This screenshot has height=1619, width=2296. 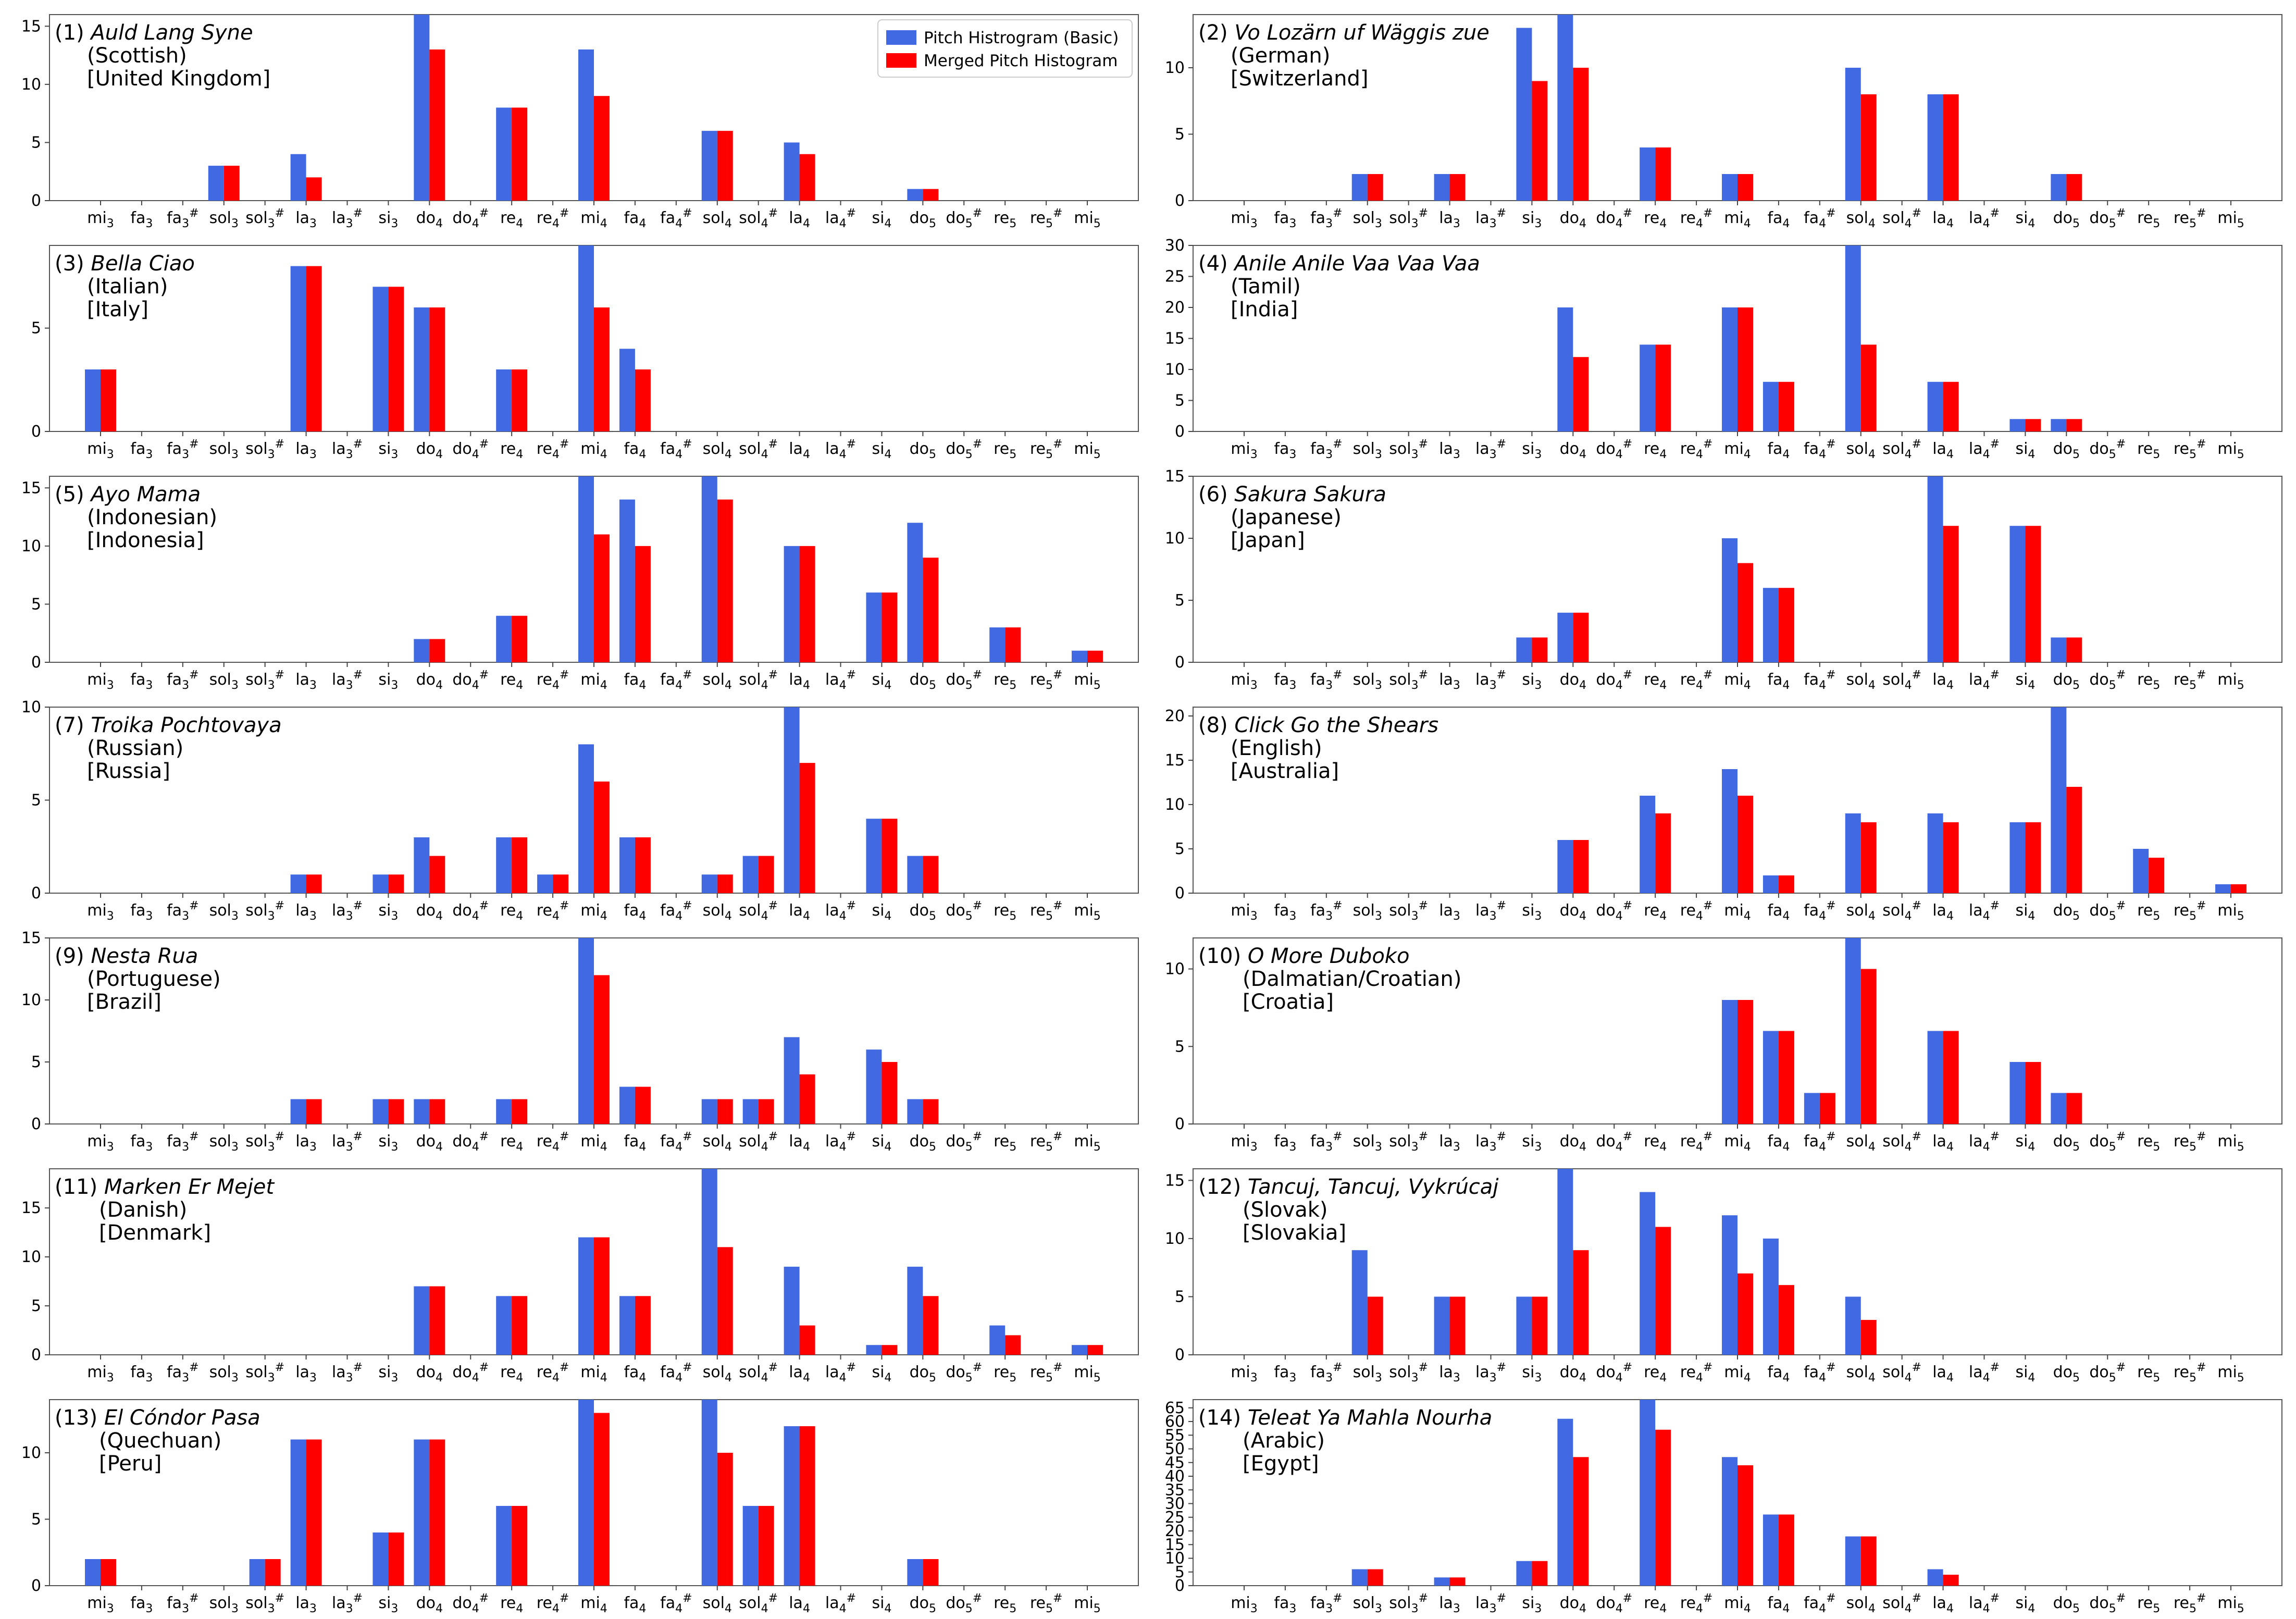 What do you see at coordinates (1280, 56) in the screenshot?
I see `song-language: (German)` at bounding box center [1280, 56].